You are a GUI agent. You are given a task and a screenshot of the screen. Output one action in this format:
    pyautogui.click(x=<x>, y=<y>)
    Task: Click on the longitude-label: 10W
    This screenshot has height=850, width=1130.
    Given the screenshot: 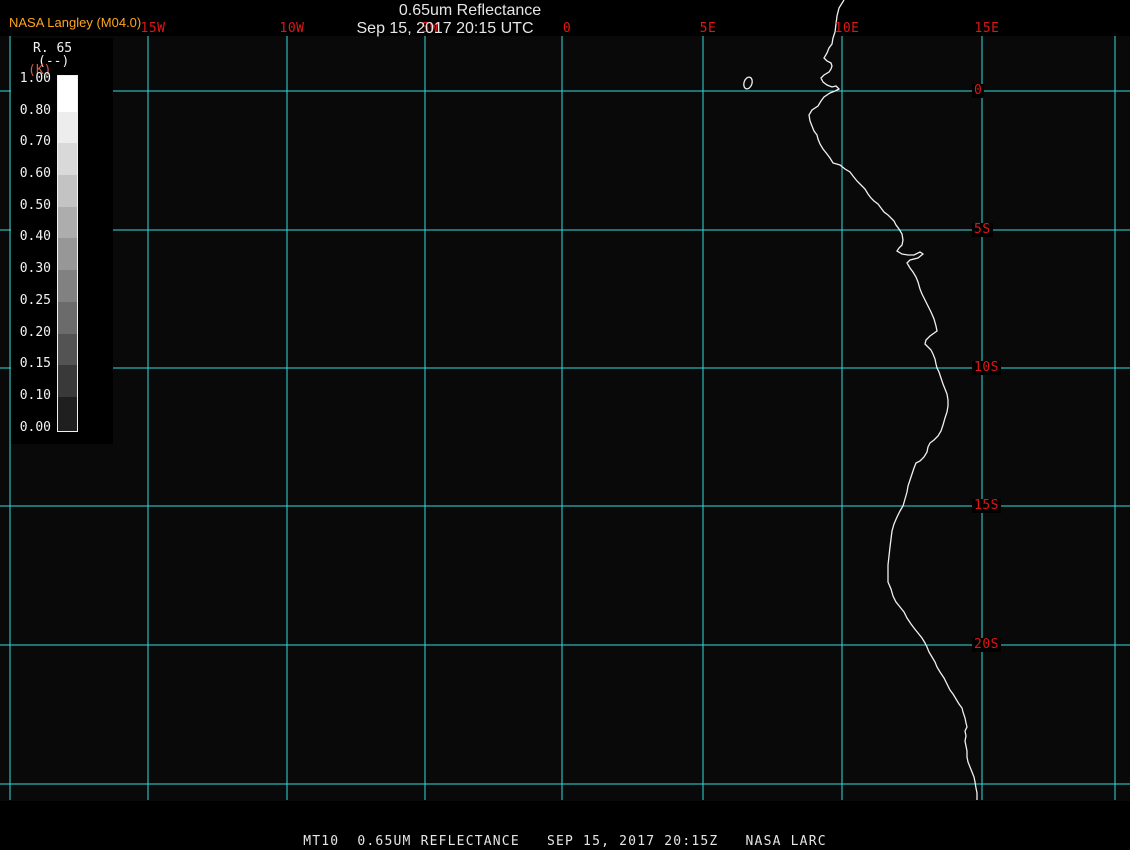 What is the action you would take?
    pyautogui.click(x=292, y=28)
    